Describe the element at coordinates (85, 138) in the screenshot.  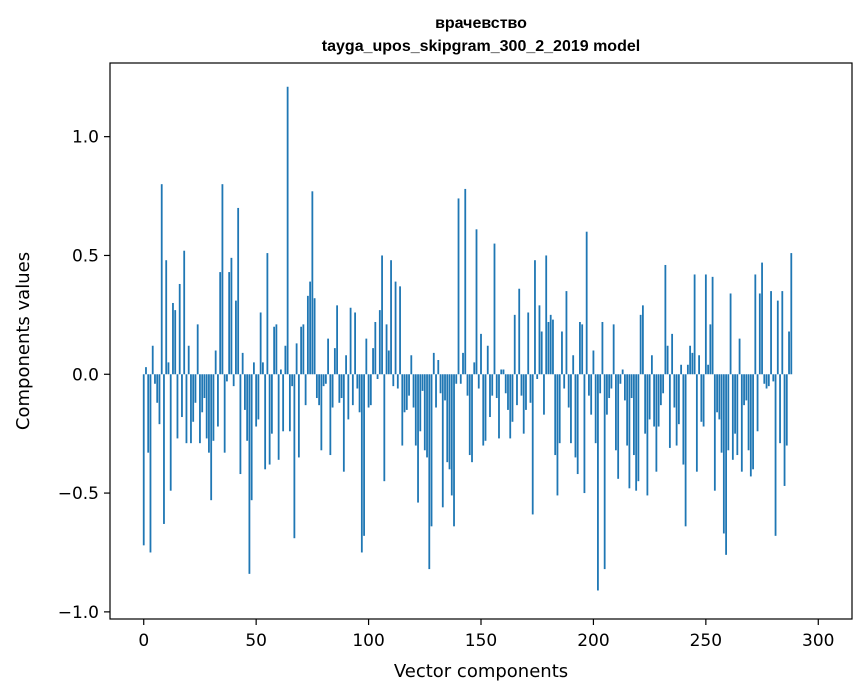
I see `y-tick-label: 1.0` at that location.